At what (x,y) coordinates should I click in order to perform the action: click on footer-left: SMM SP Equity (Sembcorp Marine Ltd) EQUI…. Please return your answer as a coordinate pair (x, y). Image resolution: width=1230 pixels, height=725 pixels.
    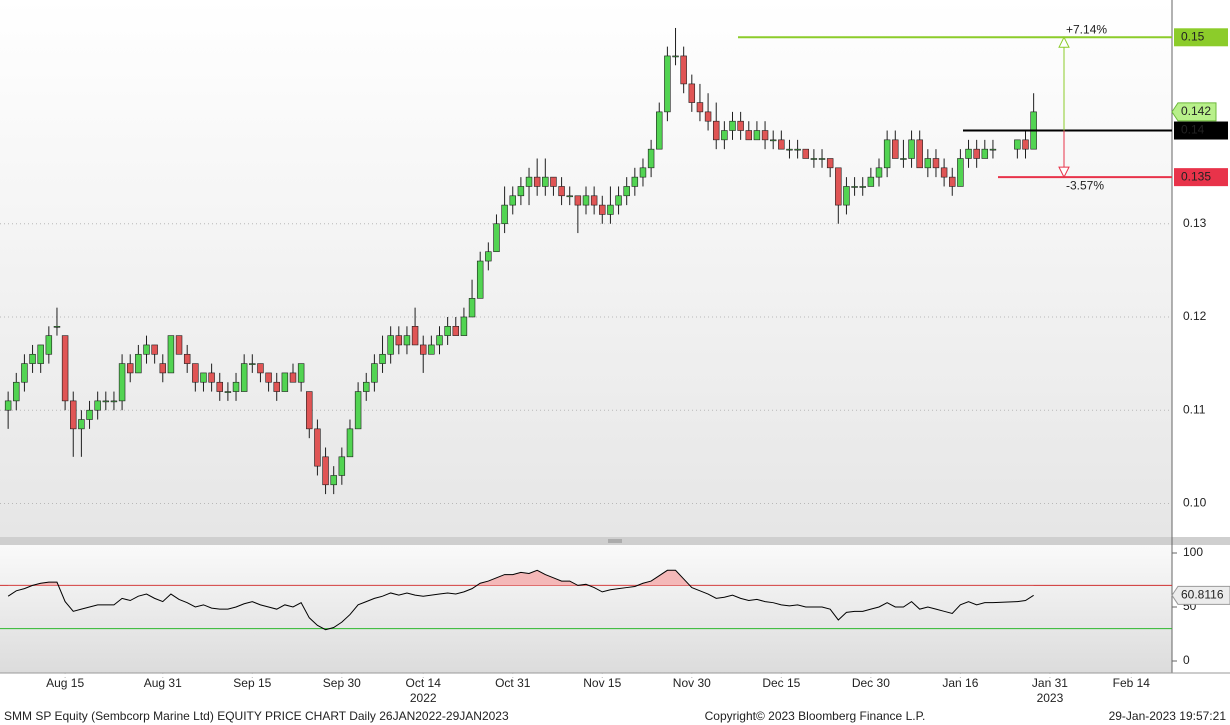
    Looking at the image, I should click on (256, 716).